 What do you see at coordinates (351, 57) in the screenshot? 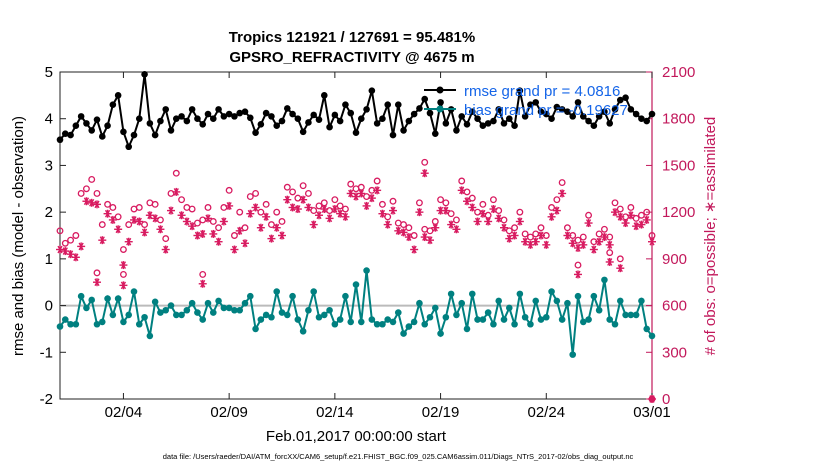
I see `chart-subtitle: GPSRO_REFRACTIVITY @ 4675 m` at bounding box center [351, 57].